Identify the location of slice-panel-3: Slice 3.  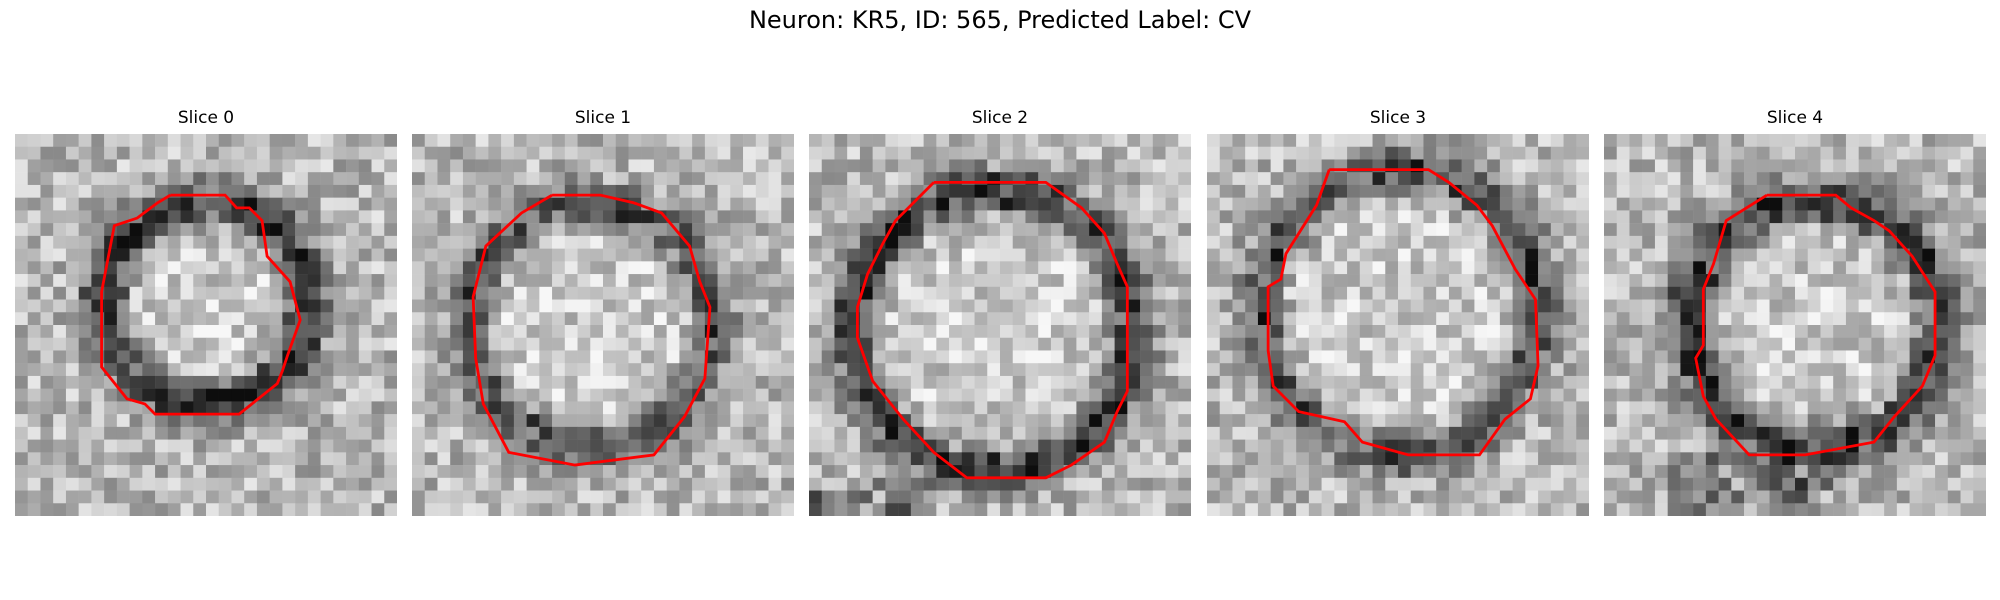
(1398, 312).